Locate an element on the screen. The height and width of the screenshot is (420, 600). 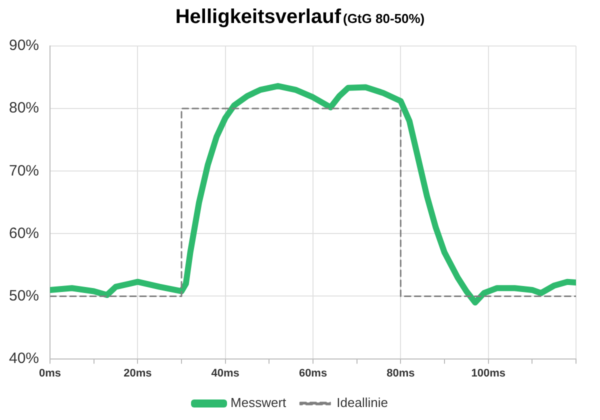
x-tick-label: 0ms is located at coordinates (50, 373).